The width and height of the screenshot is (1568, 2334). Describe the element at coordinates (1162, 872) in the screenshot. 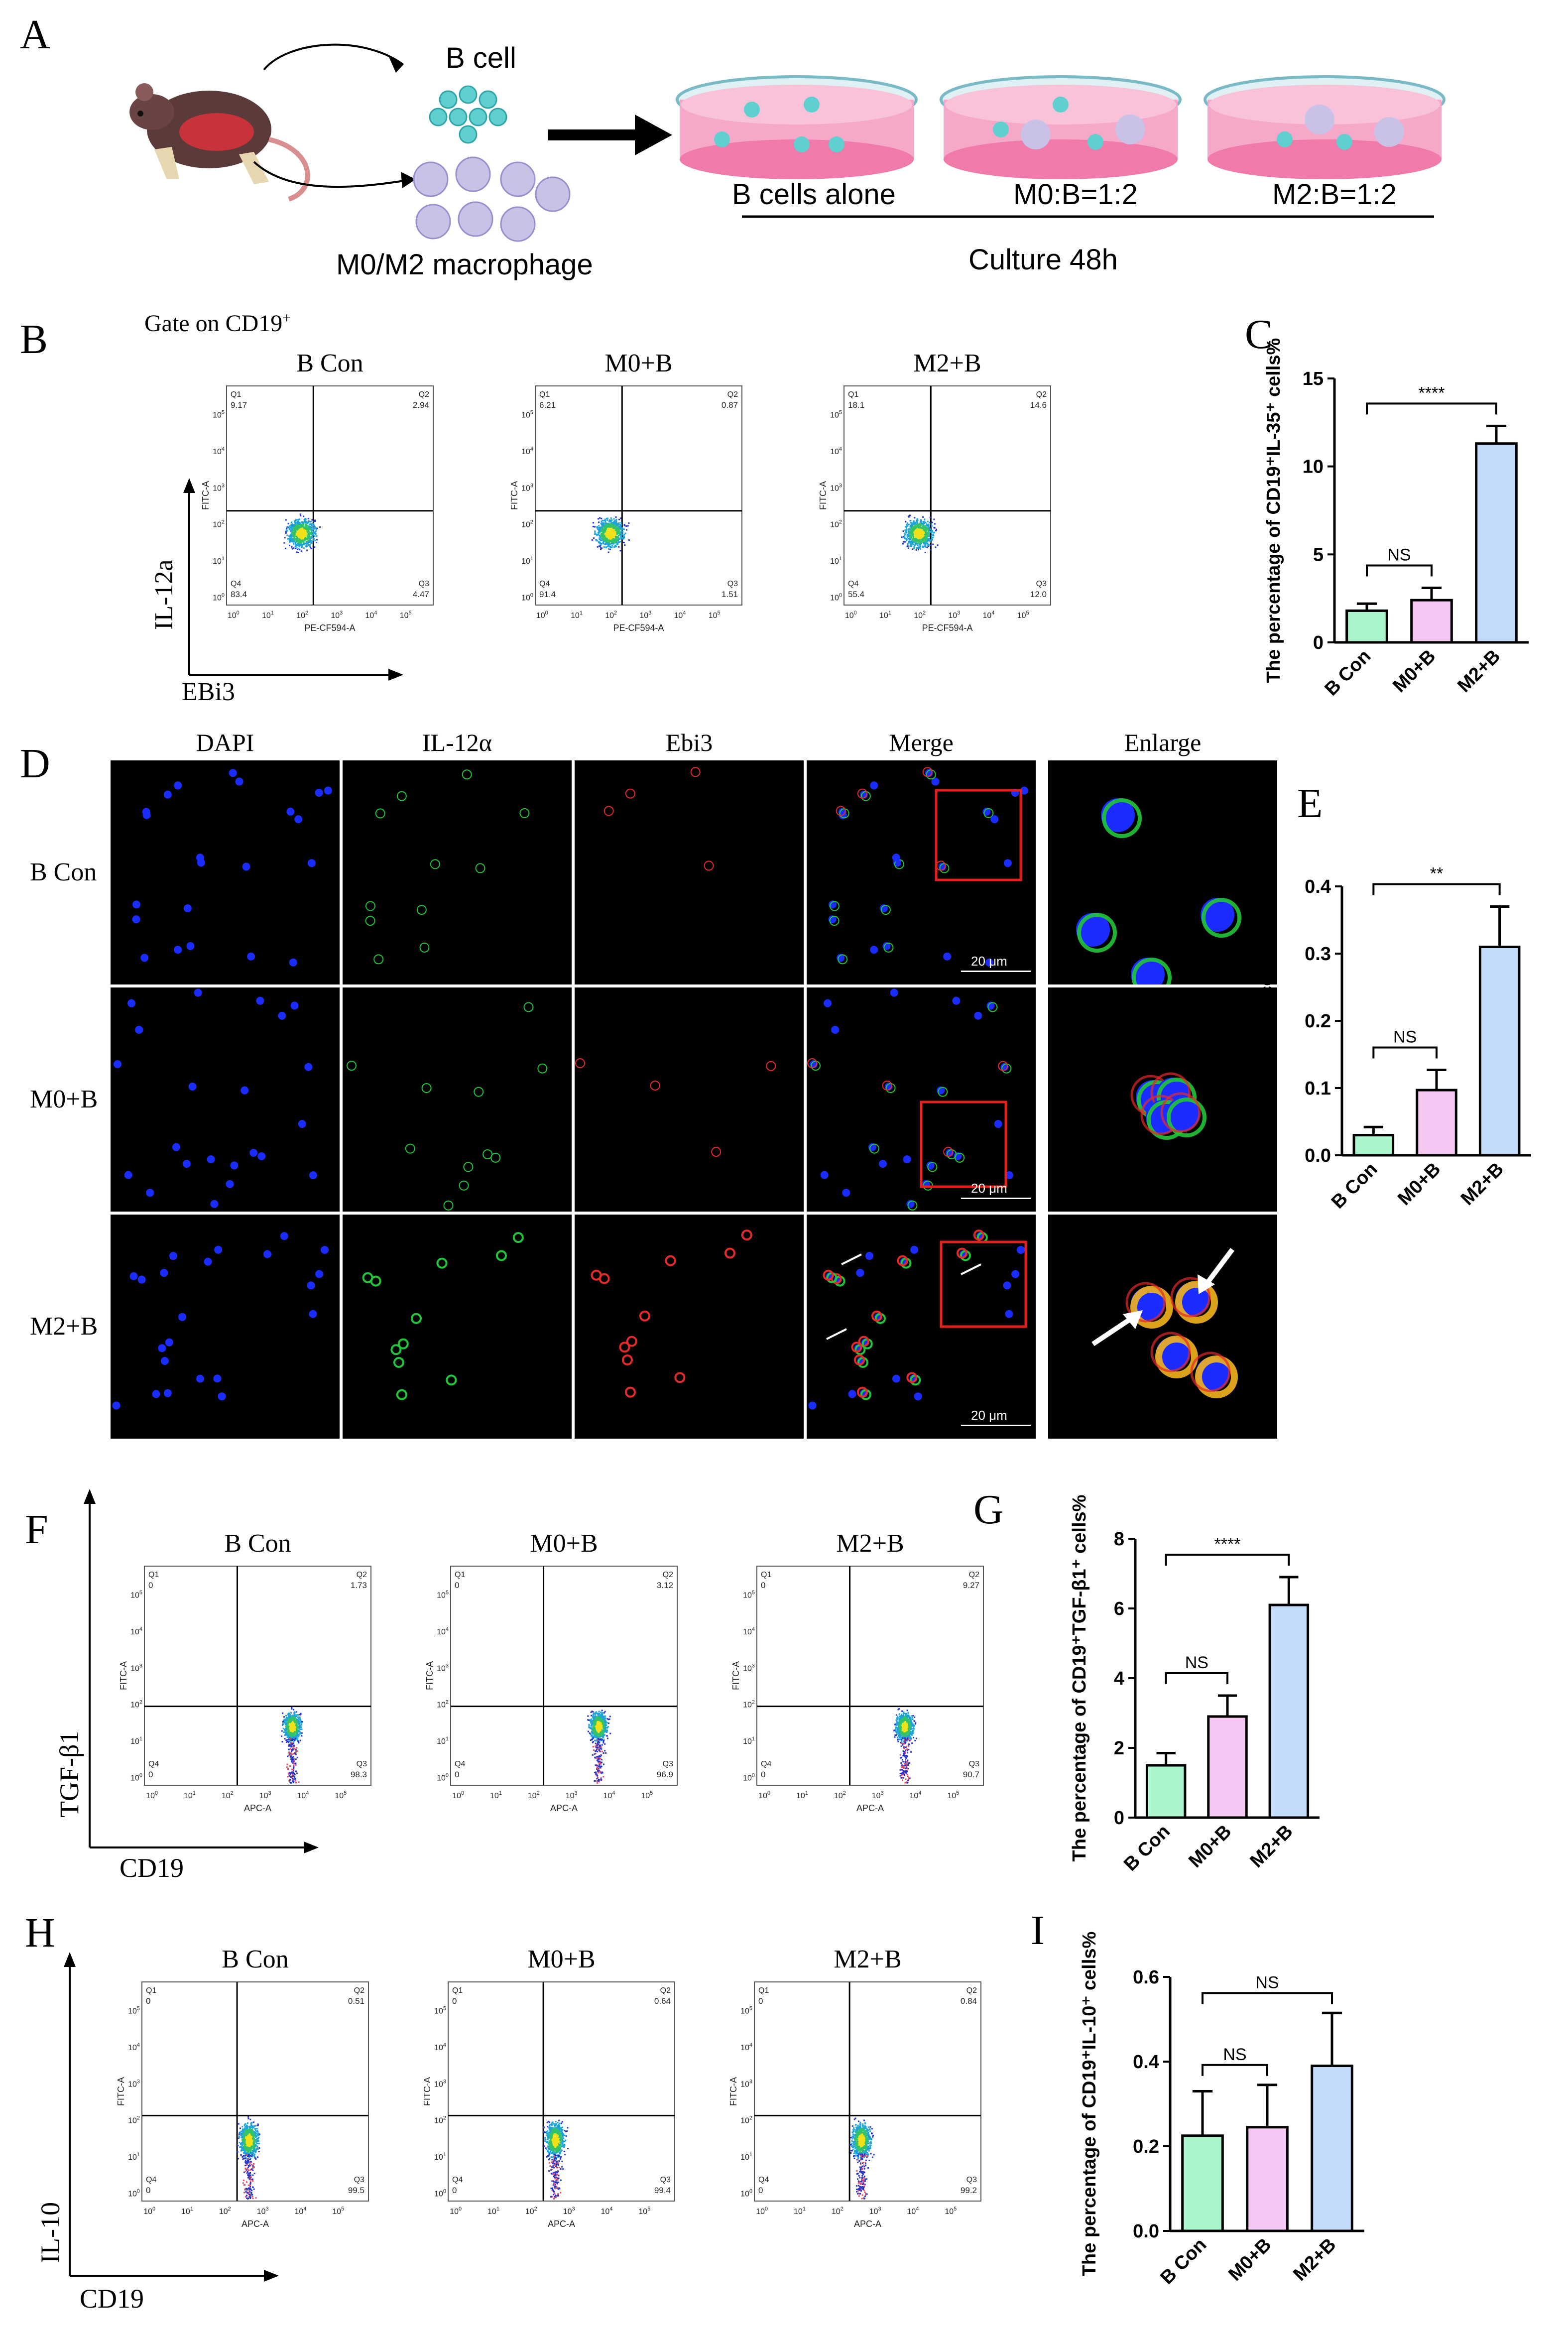

I see `enlarge-image` at that location.